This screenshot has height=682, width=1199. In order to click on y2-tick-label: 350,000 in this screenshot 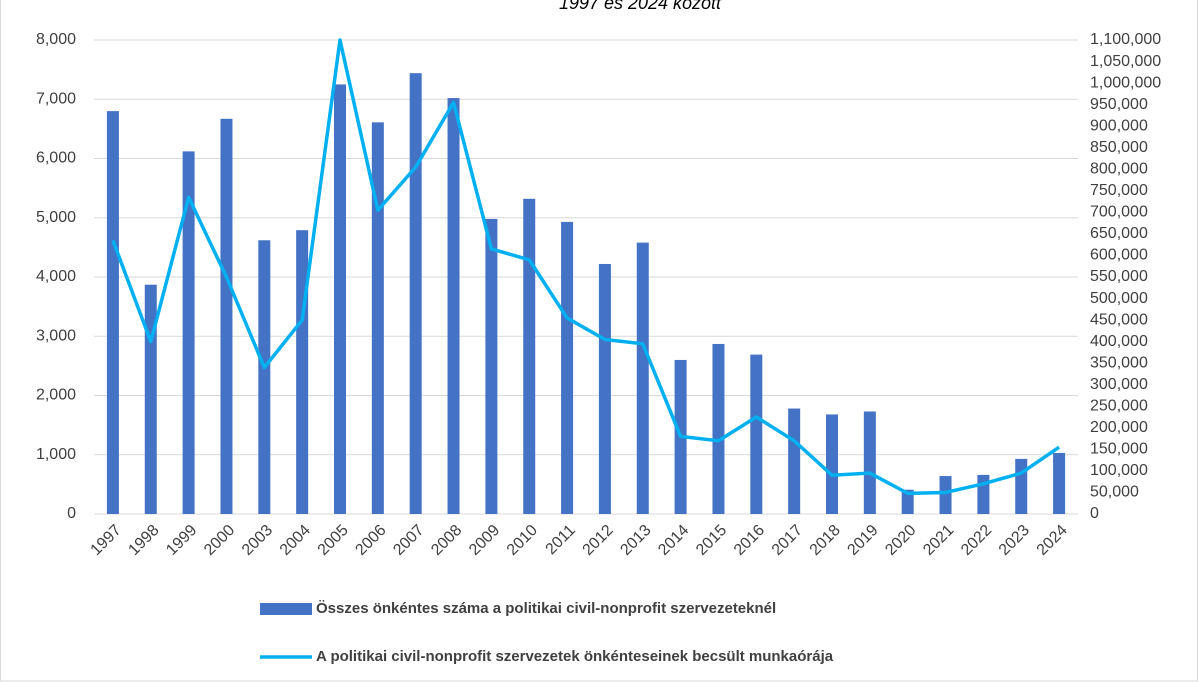, I will do `click(1119, 362)`.